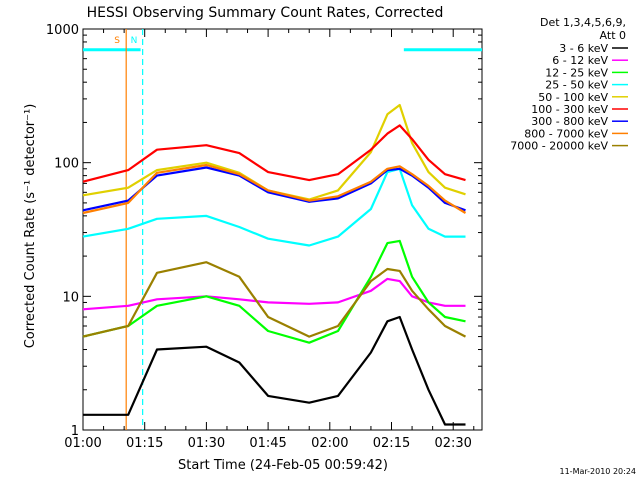 The image size is (640, 480). I want to click on legend-label: 12 - 25 keV, so click(576, 72).